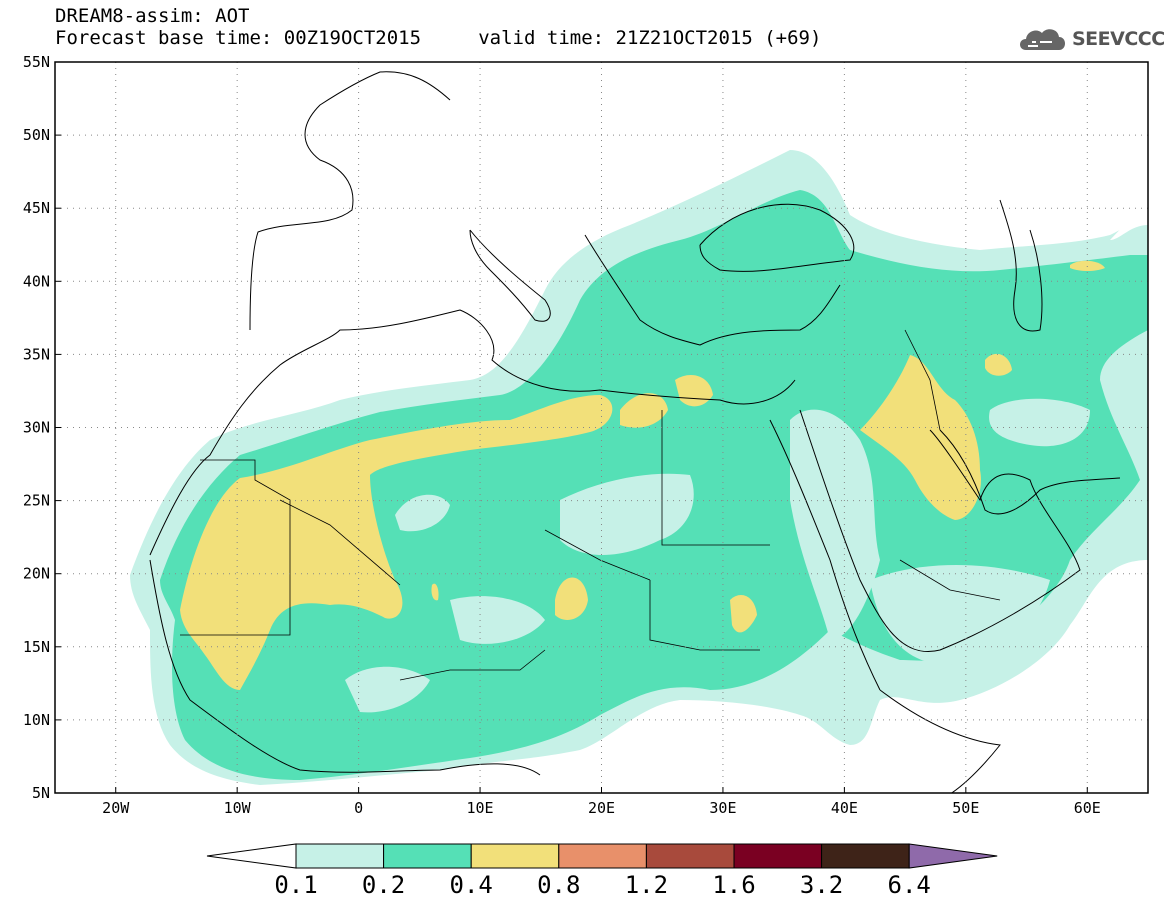 The image size is (1165, 905). I want to click on colorbar-label: 3.2, so click(821, 885).